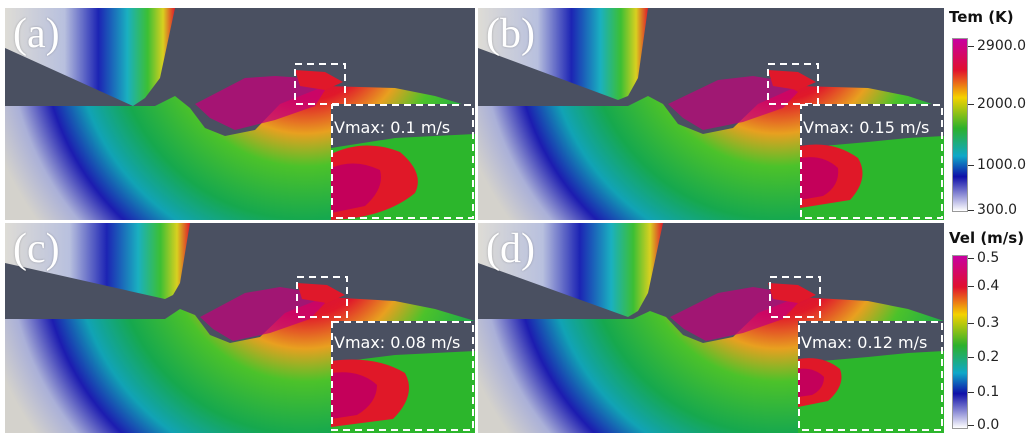  I want to click on temperature-legend: Tem (K) 2900.0 2000.0 1000.0 300.0, so click(991, 114).